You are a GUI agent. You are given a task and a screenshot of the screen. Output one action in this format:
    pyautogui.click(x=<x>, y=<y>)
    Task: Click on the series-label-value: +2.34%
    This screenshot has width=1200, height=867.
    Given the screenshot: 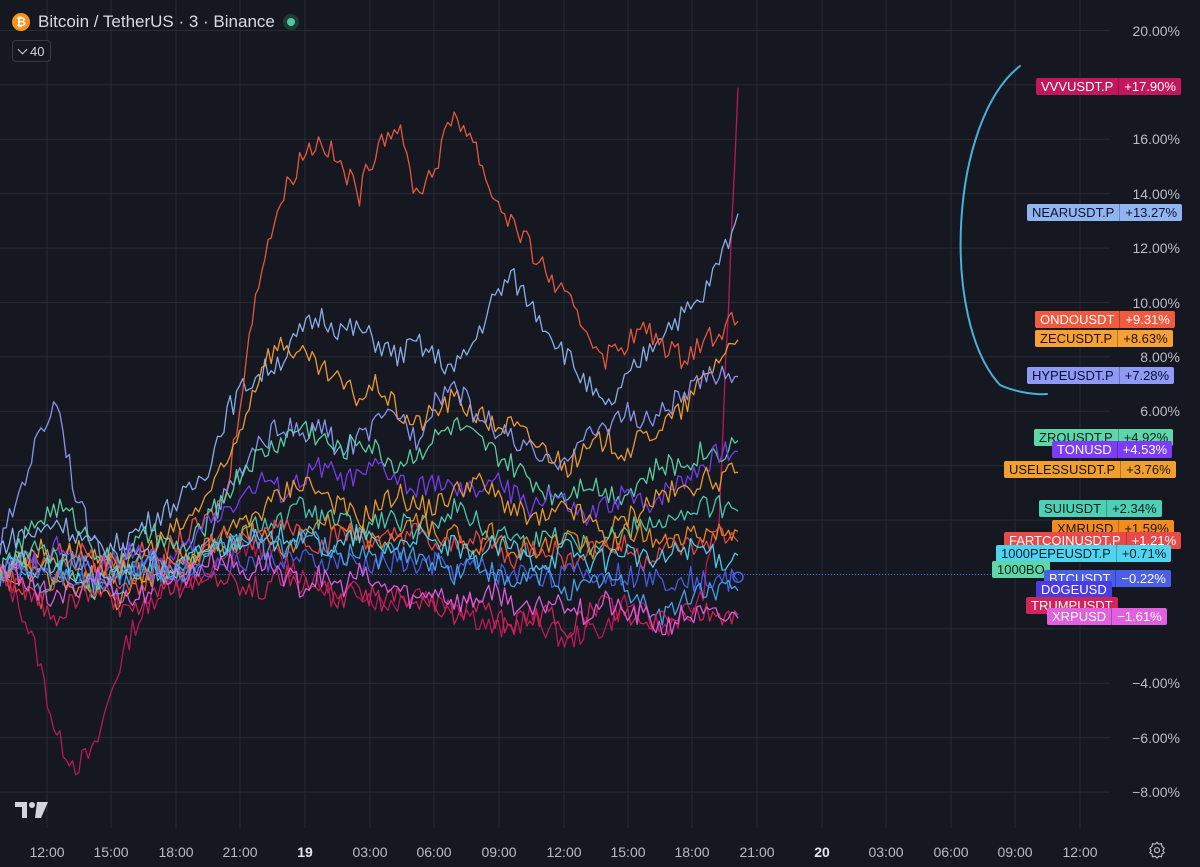 What is the action you would take?
    pyautogui.click(x=1133, y=508)
    